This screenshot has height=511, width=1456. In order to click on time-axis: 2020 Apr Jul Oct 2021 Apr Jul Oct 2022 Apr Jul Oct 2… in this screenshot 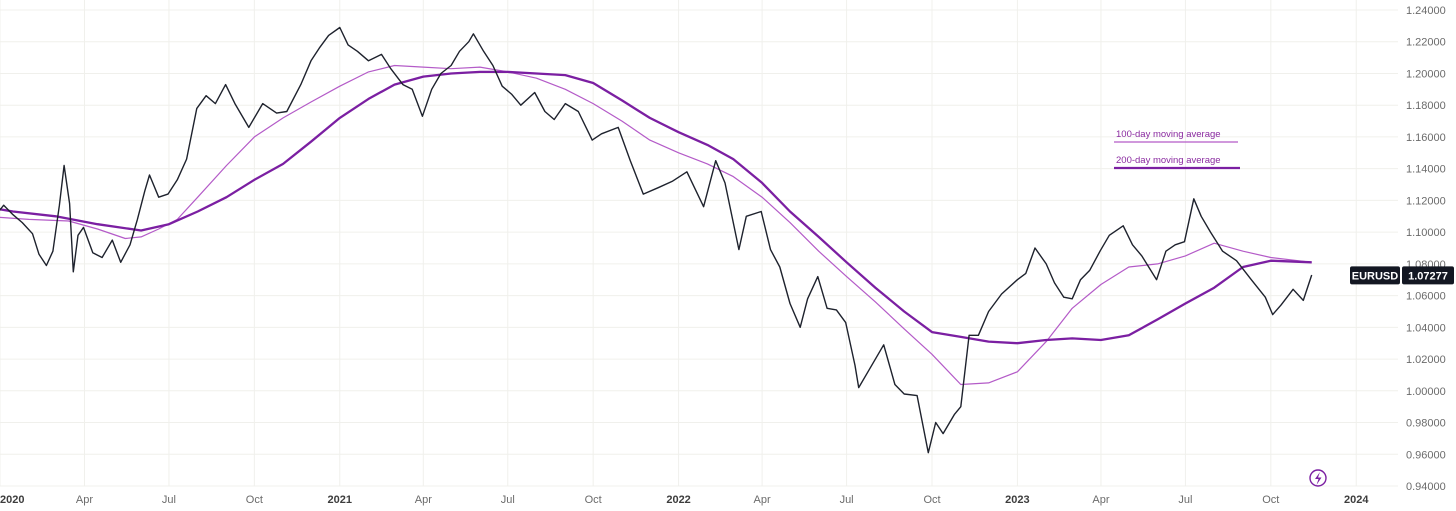, I will do `click(684, 500)`.